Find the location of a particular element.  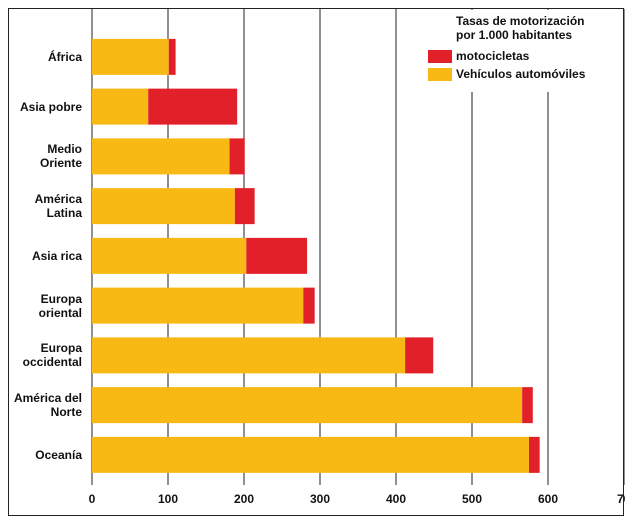

y-tick-label: América Latina is located at coordinates (58, 206).